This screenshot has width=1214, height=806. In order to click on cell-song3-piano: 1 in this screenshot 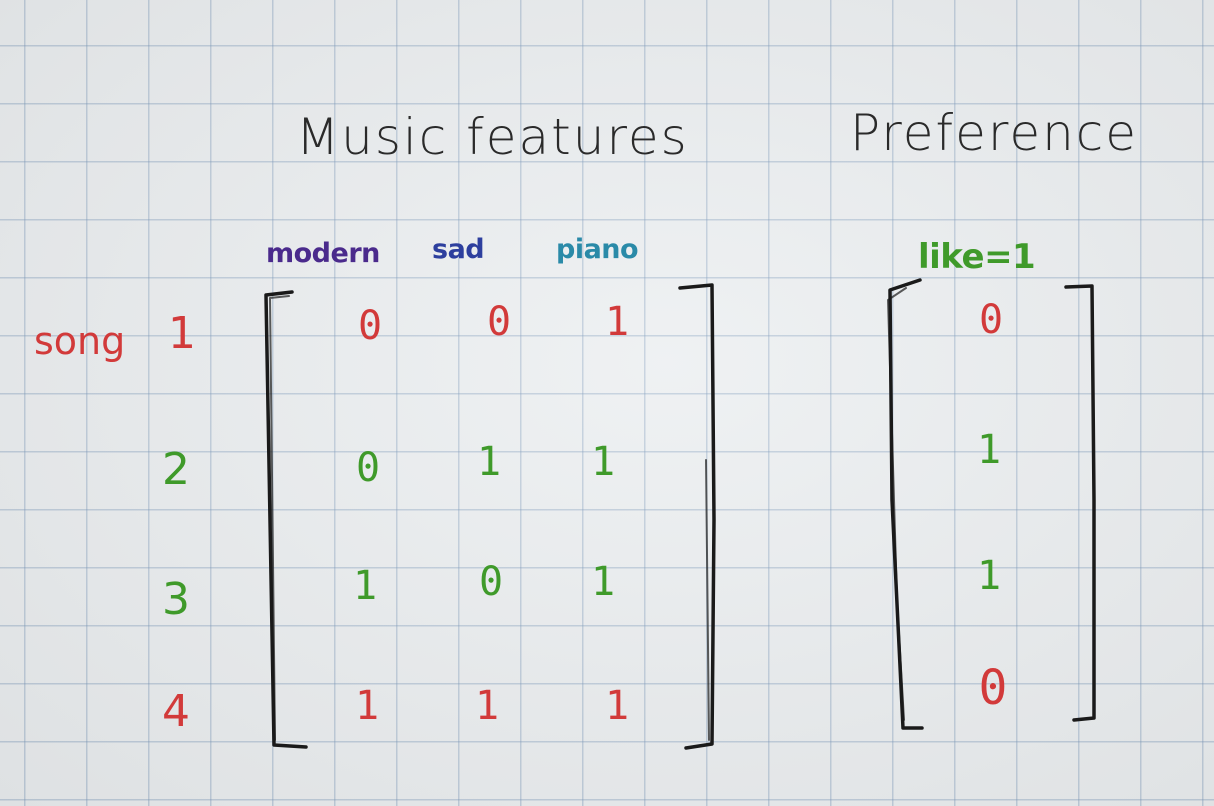, I will do `click(603, 582)`.